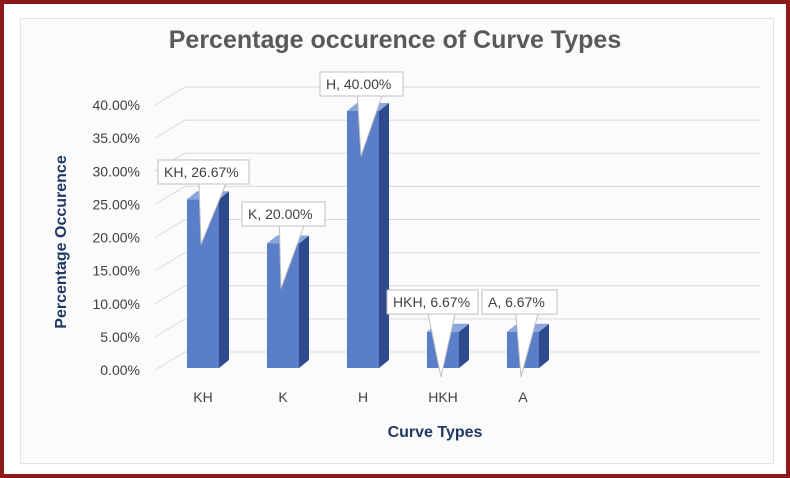 The height and width of the screenshot is (478, 790). I want to click on data-label: KH, 26.67%, so click(201, 172).